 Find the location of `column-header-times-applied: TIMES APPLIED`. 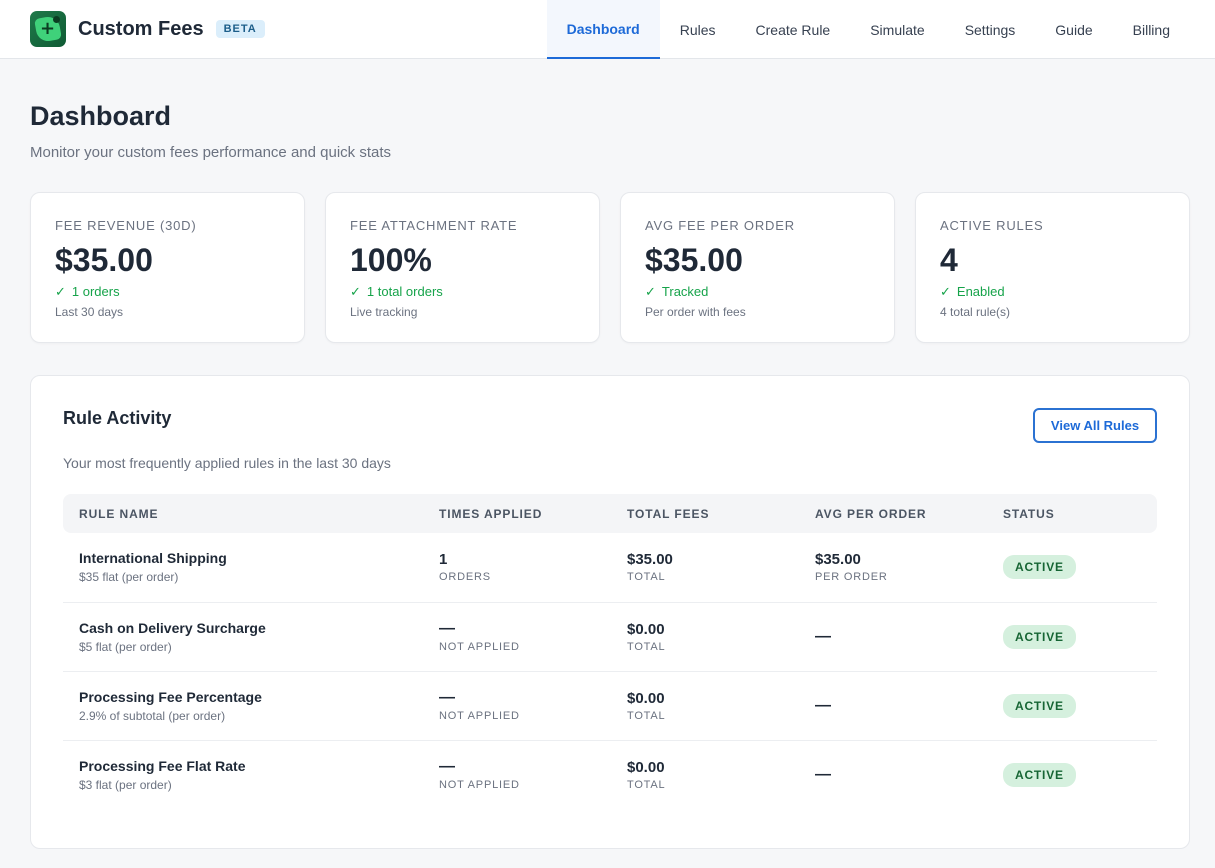

column-header-times-applied: TIMES APPLIED is located at coordinates (491, 513).